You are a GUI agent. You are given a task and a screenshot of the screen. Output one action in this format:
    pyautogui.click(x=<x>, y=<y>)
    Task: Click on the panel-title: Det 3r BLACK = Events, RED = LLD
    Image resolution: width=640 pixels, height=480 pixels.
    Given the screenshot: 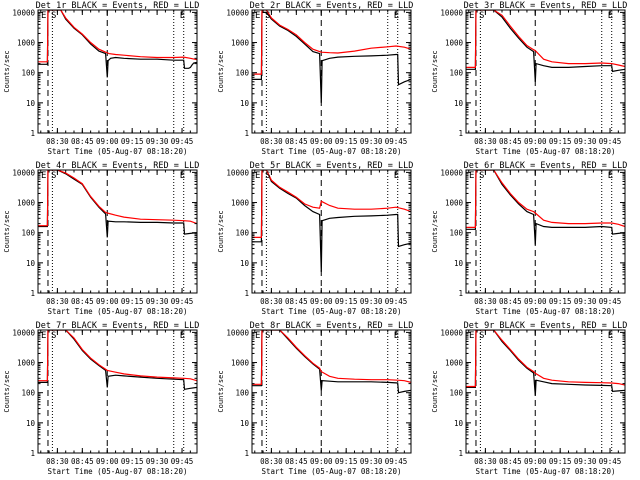 What is the action you would take?
    pyautogui.click(x=546, y=6)
    